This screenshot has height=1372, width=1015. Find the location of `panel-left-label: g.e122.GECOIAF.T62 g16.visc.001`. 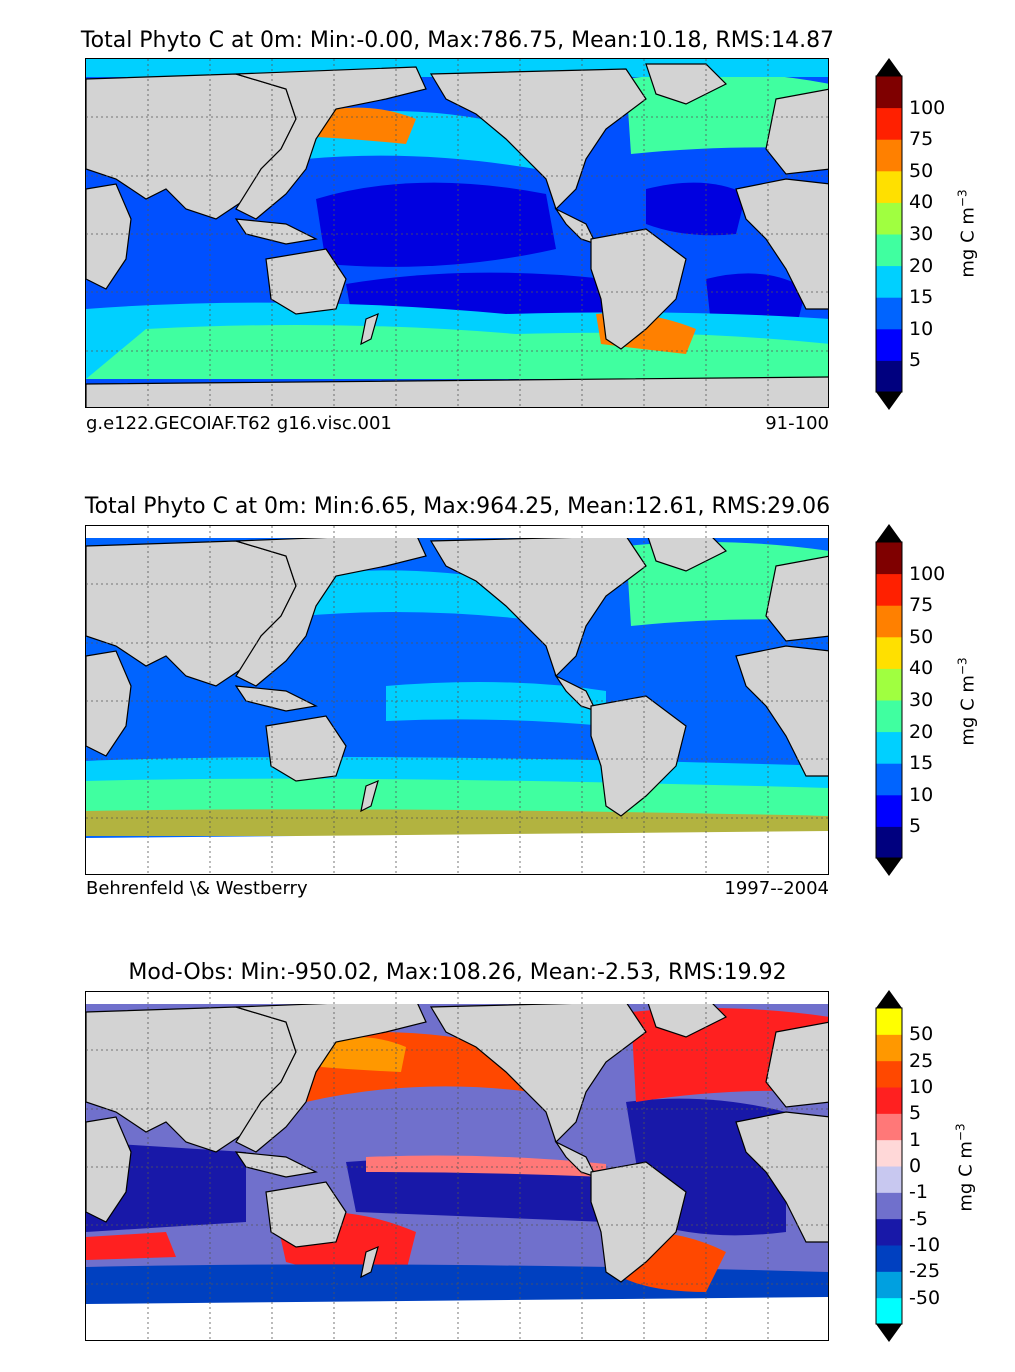

panel-left-label: g.e122.GECOIAF.T62 g16.visc.001 is located at coordinates (239, 423).